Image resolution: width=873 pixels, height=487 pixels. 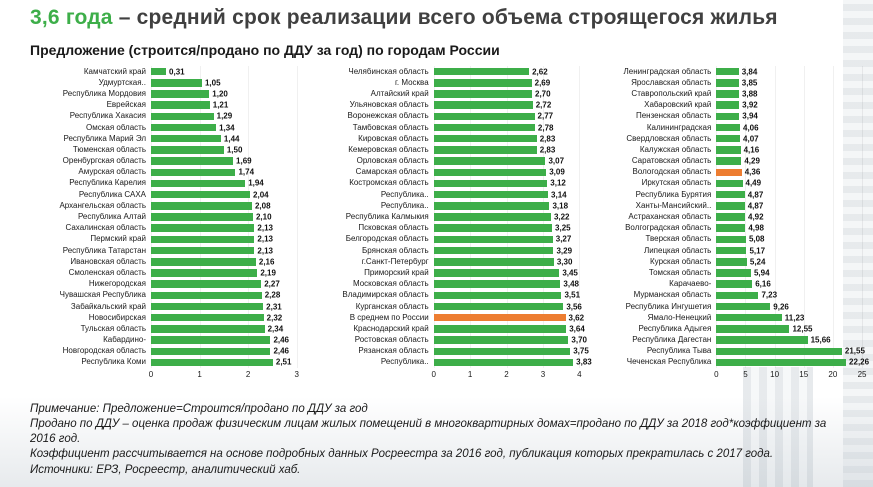 What do you see at coordinates (224, 250) in the screenshot?
I see `bar-track: 2,13` at bounding box center [224, 250].